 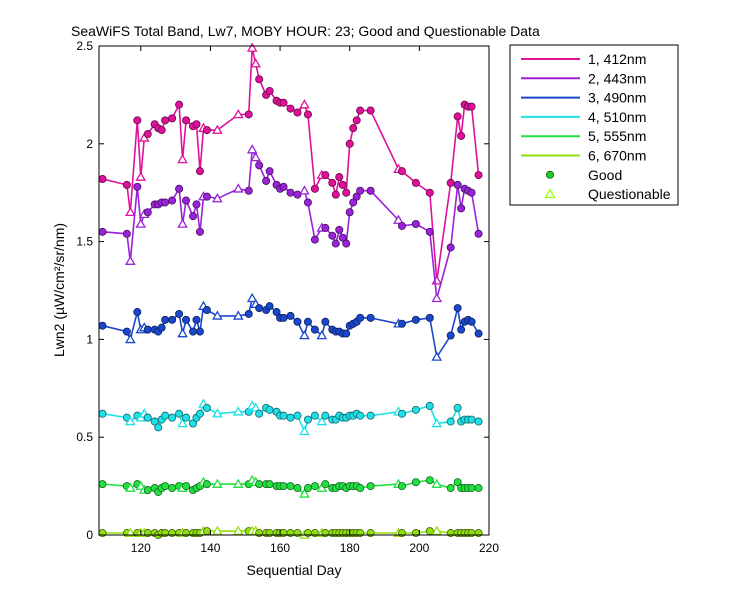 What do you see at coordinates (84, 46) in the screenshot?
I see `y-tick-label: 2.5` at bounding box center [84, 46].